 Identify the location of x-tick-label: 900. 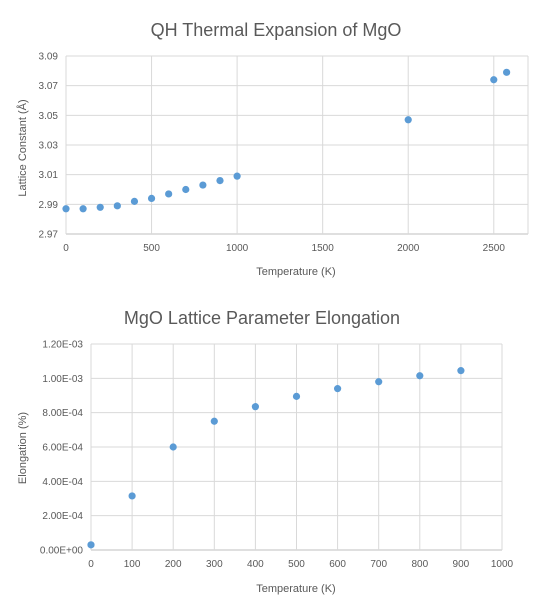
(461, 564).